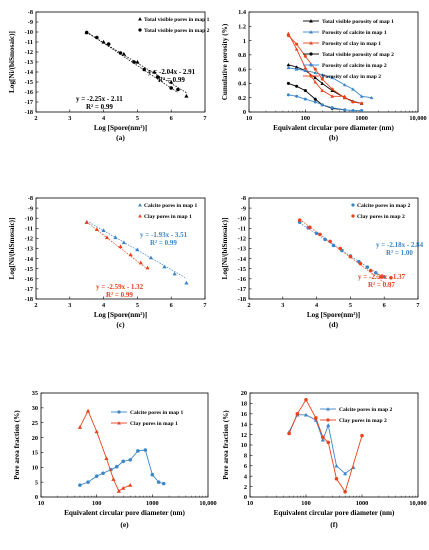  Describe the element at coordinates (242, 69) in the screenshot. I see `y-tick-label: 0.6` at that location.